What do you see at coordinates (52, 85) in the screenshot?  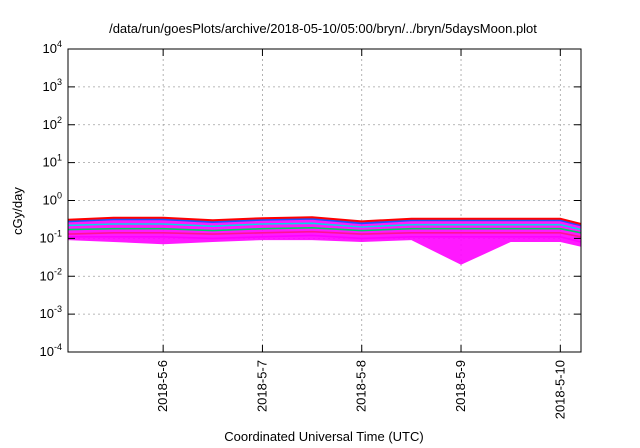 I see `y-tick-label: 10³` at bounding box center [52, 85].